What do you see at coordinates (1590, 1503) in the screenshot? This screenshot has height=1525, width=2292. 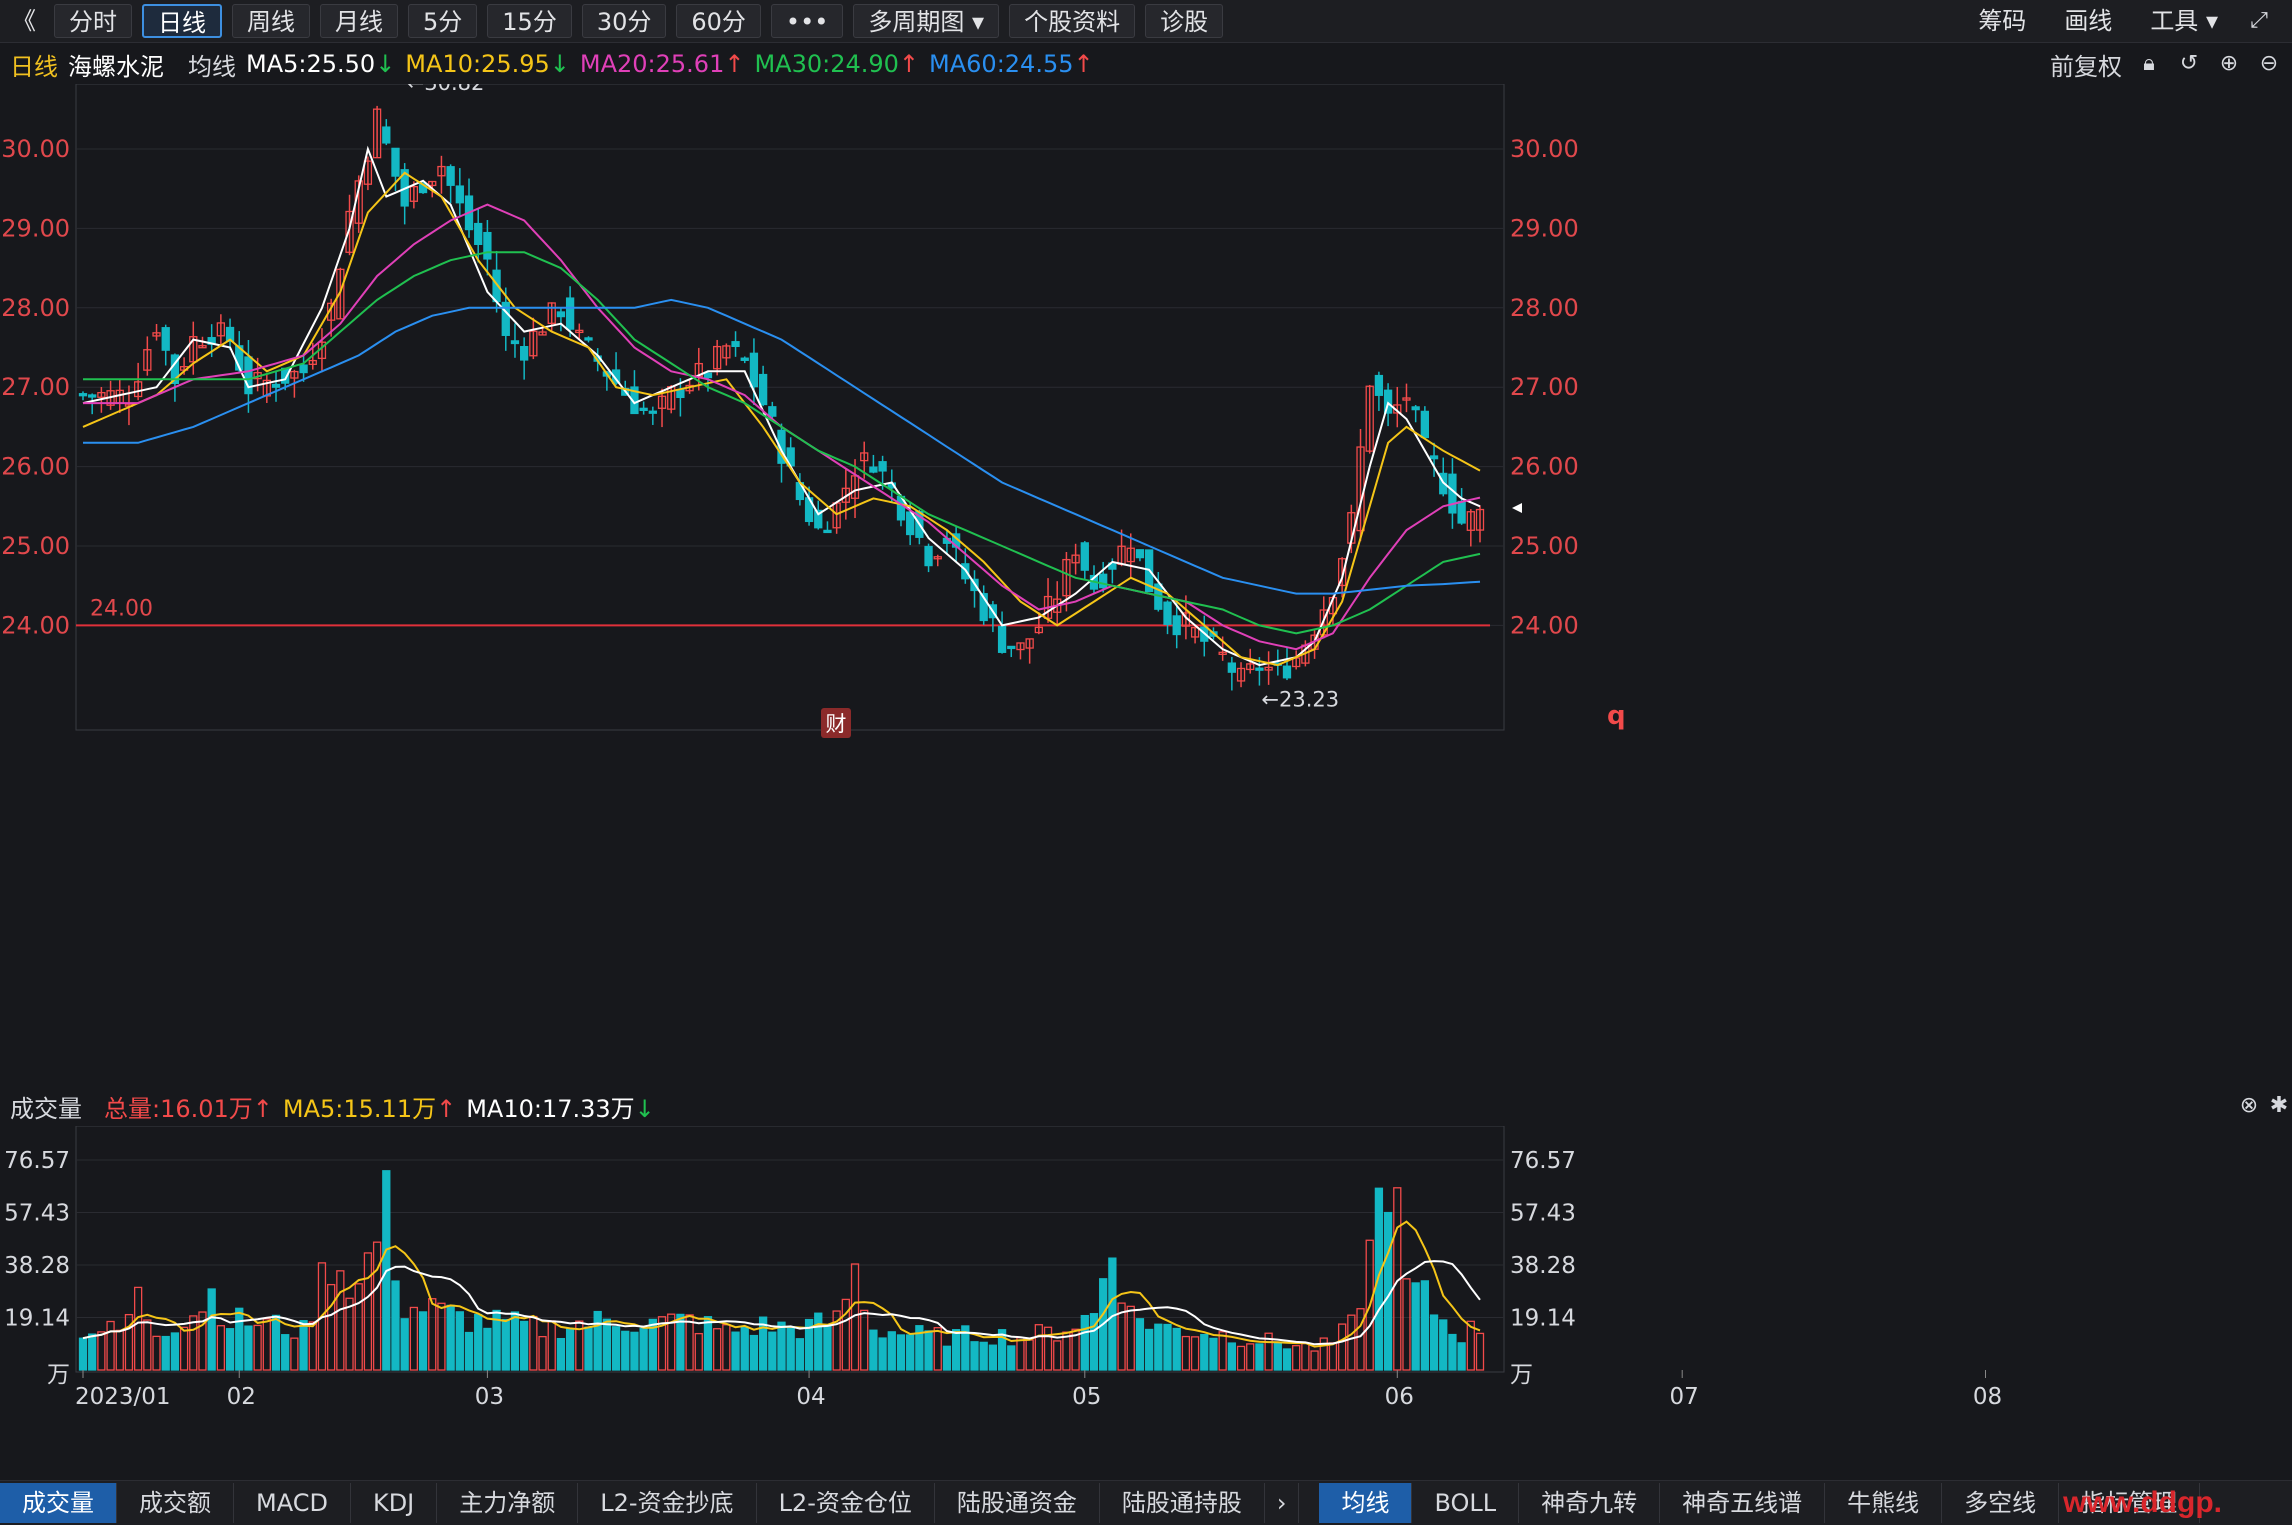 I see `indicator-tab-11: 神奇九转` at bounding box center [1590, 1503].